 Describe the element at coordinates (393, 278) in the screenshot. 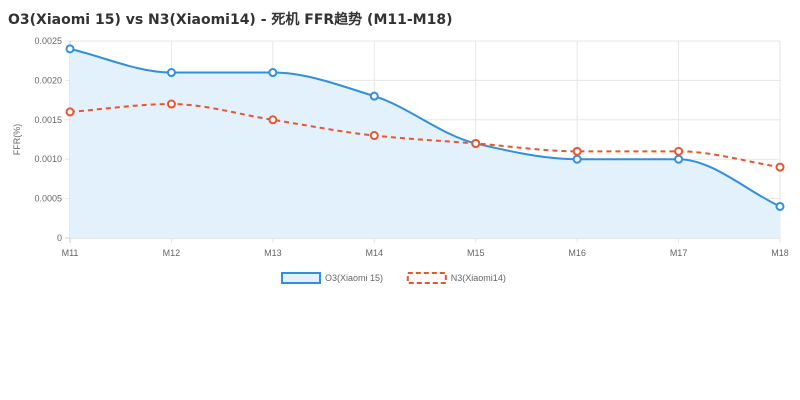

I see `legend: O3(Xiaomi 15) N3(Xiaomi14)` at that location.